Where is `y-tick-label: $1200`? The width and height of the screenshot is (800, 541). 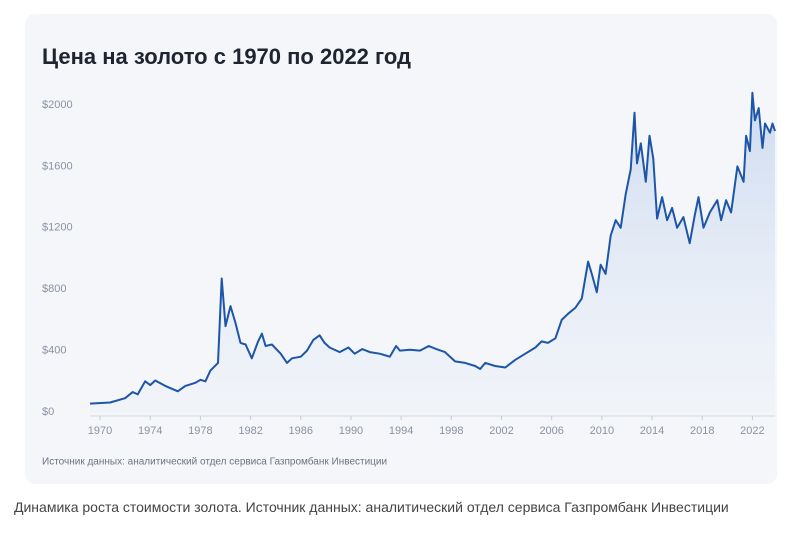 y-tick-label: $1200 is located at coordinates (57, 228).